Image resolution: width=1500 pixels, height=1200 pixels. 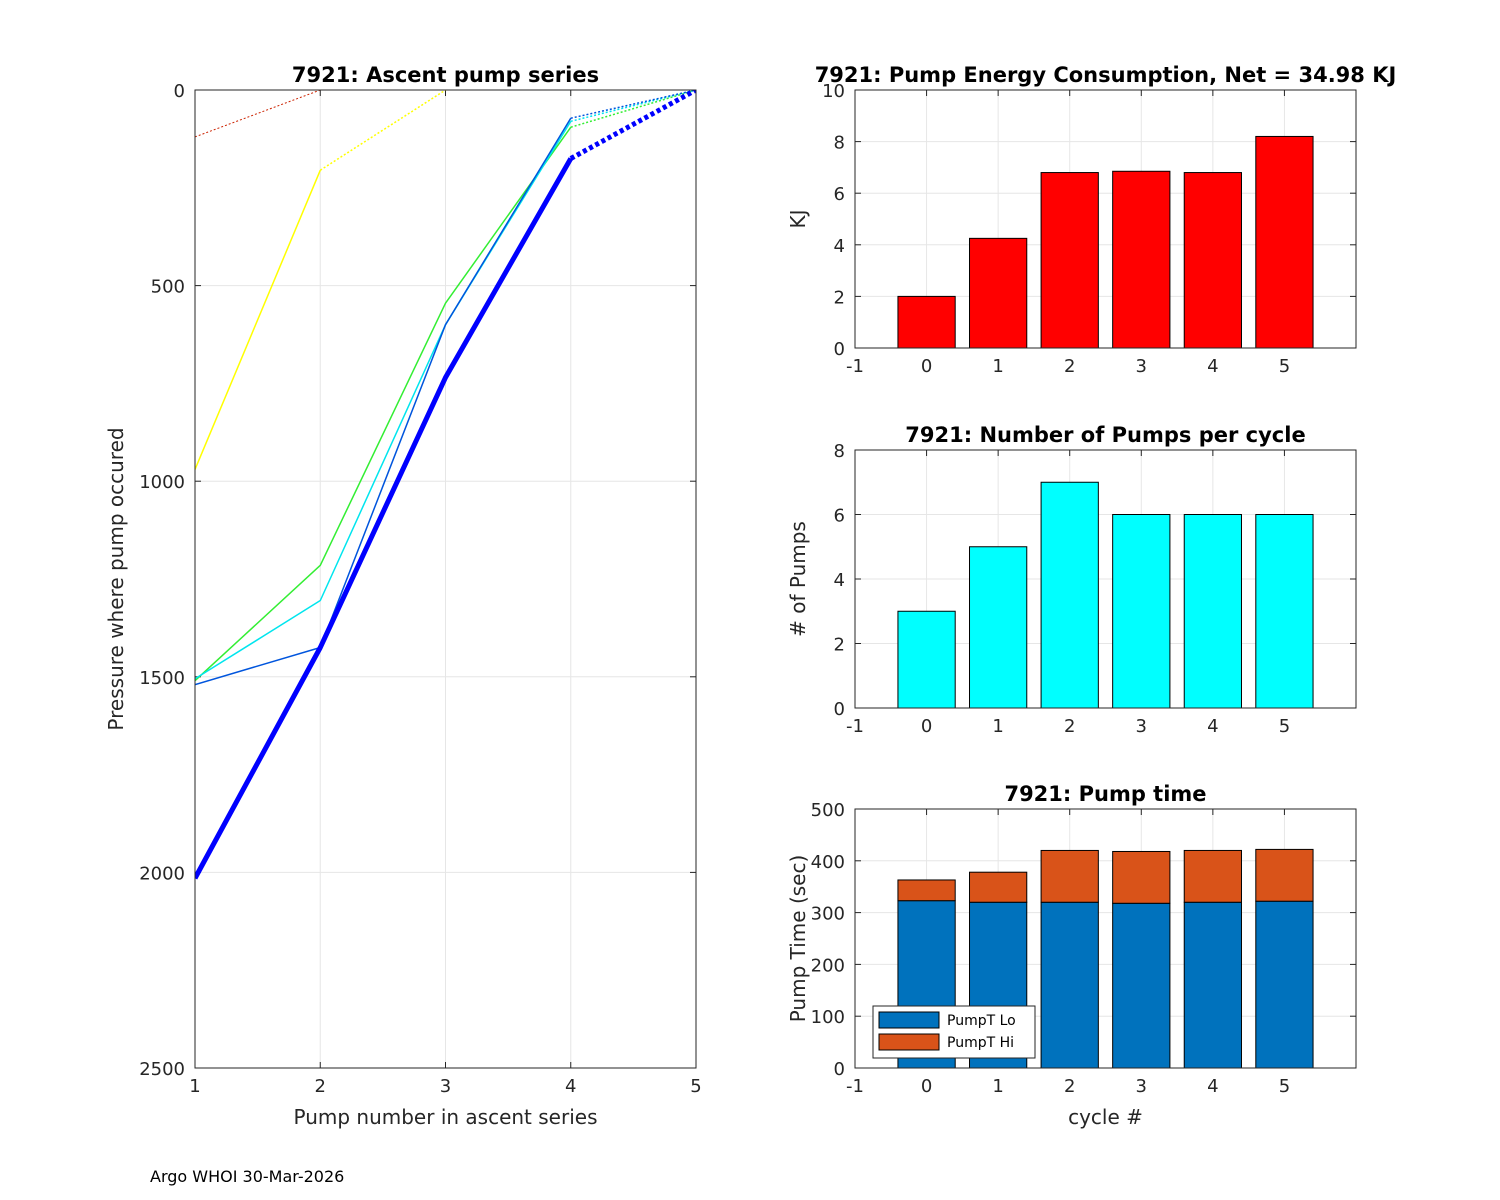 What do you see at coordinates (828, 914) in the screenshot?
I see `y-tick-label: 300` at bounding box center [828, 914].